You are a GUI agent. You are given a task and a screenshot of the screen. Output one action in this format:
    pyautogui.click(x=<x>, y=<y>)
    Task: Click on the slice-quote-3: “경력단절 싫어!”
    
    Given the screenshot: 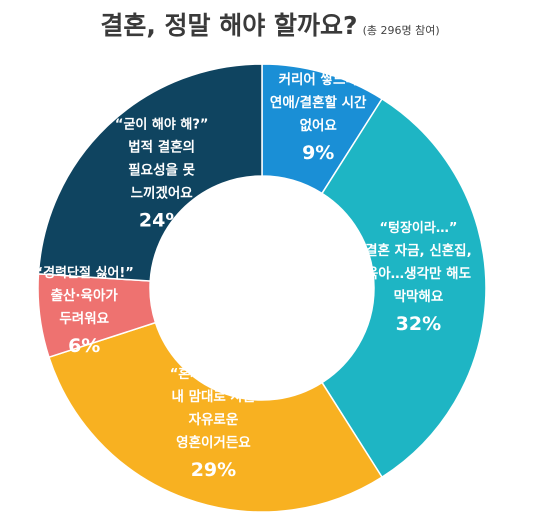 What is the action you would take?
    pyautogui.click(x=84, y=273)
    